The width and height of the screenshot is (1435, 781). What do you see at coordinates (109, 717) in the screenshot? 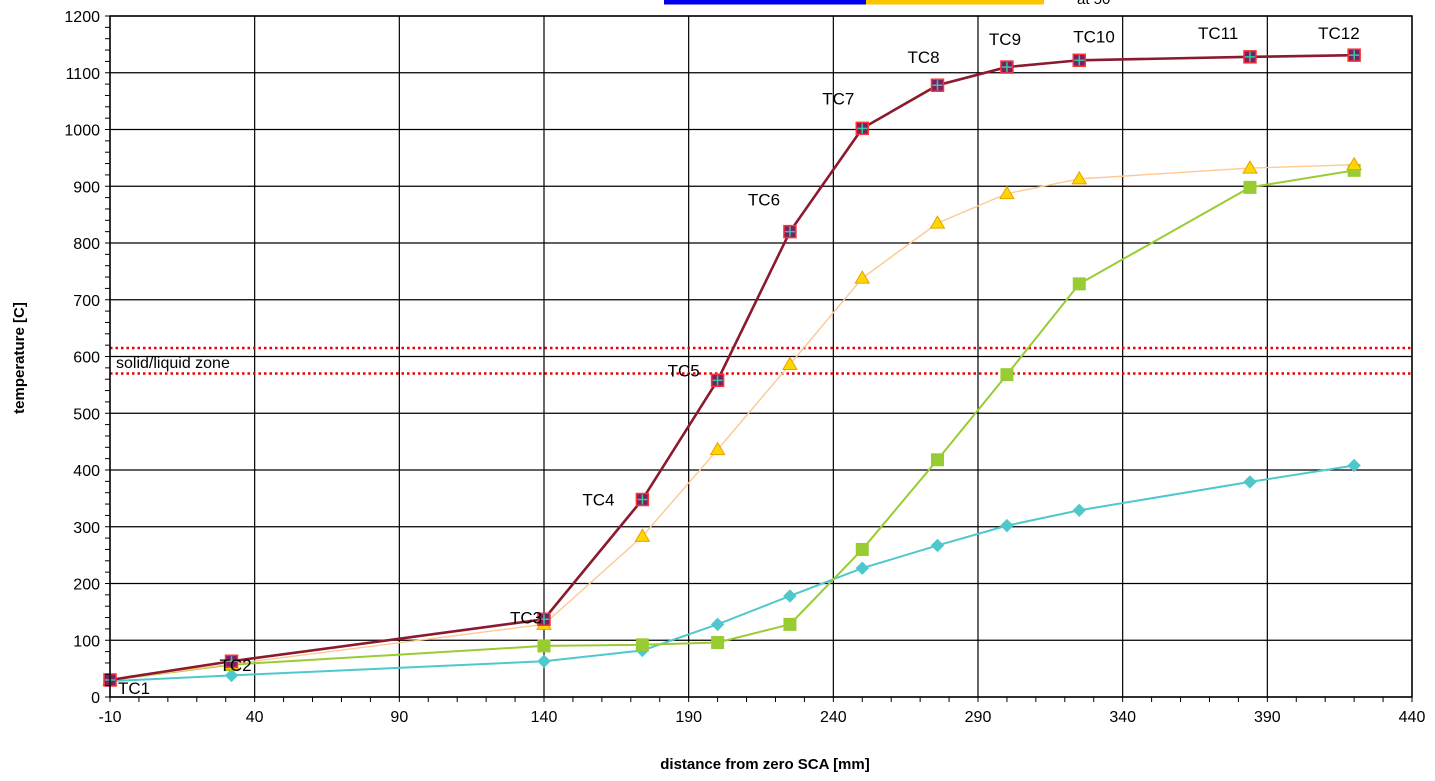
I see `x-tick-label: -10` at bounding box center [109, 717].